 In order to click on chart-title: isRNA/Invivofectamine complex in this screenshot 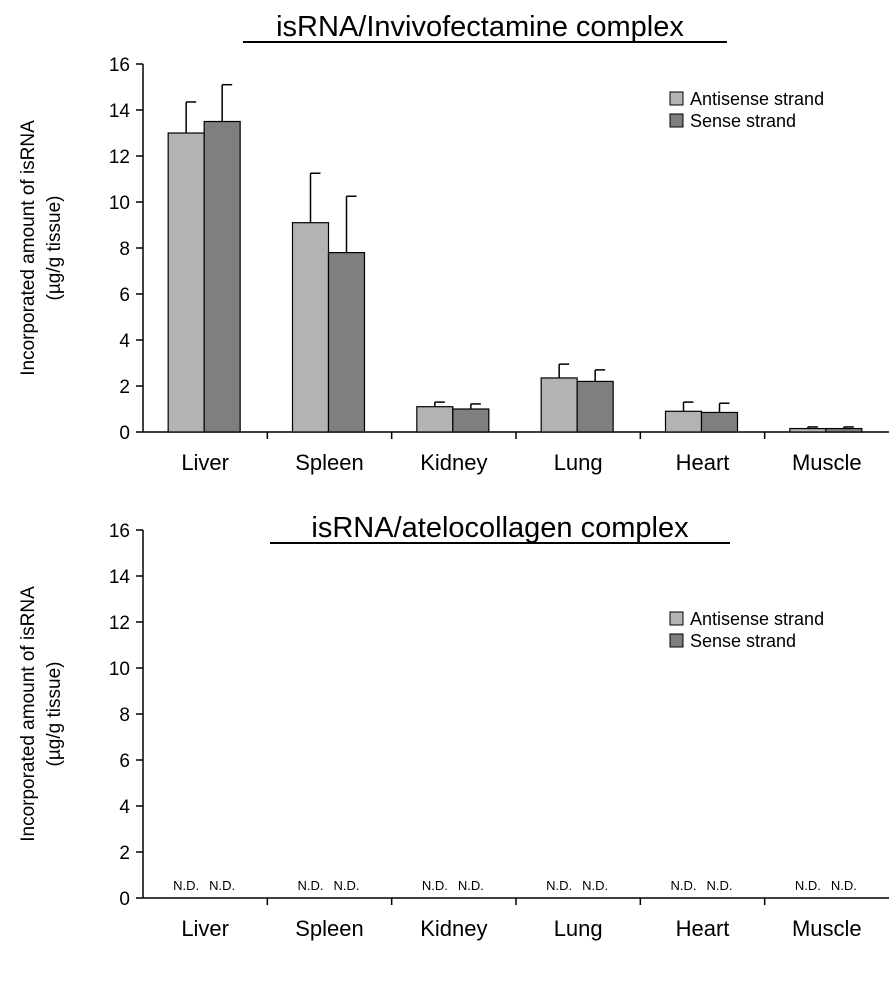, I will do `click(480, 27)`.